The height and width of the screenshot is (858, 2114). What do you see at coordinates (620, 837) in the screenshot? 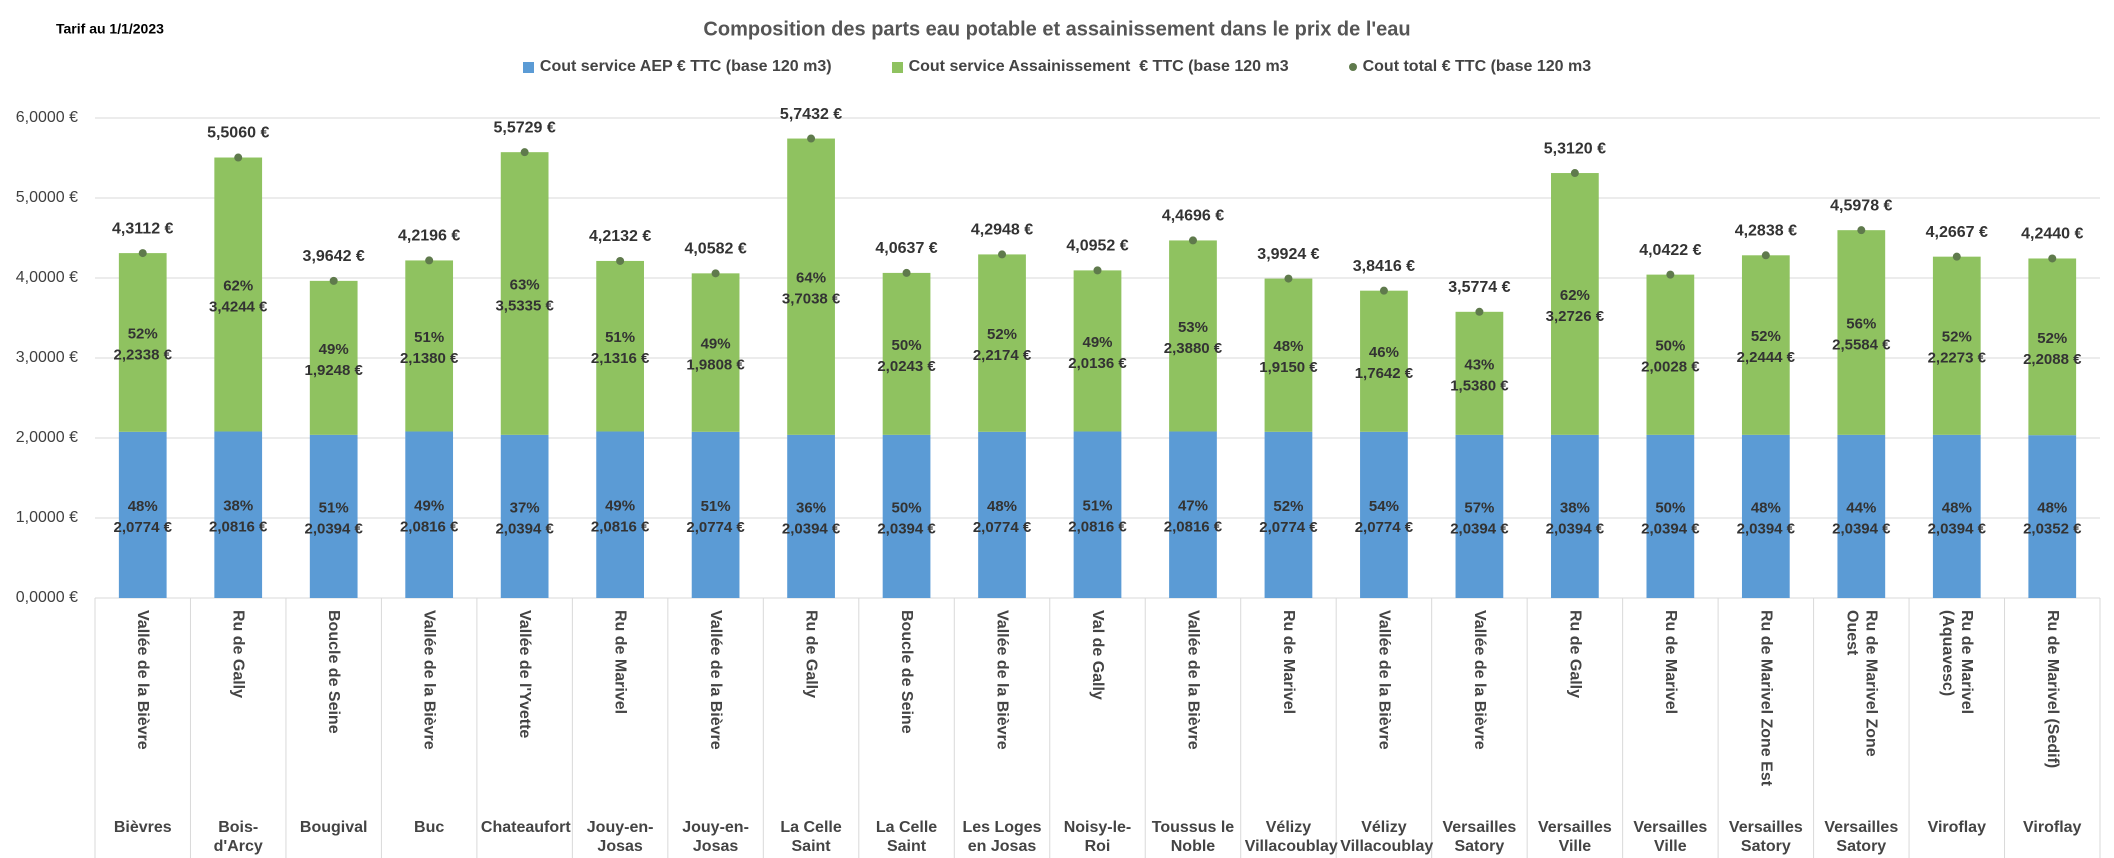
I see `x-tick-label: Jouy-en-Josas` at bounding box center [620, 837].